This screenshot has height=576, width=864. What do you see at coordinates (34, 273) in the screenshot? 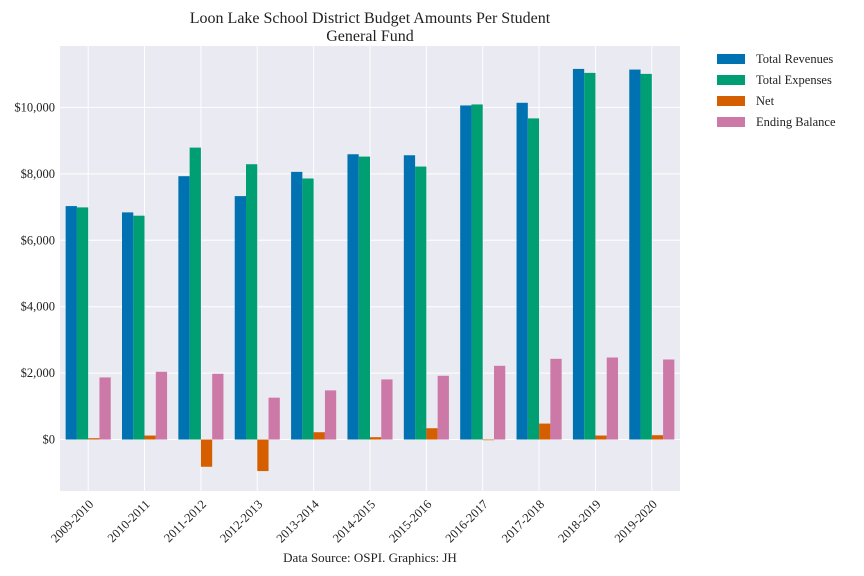
I see `y-axis: $0 $2,000 $4,000 $6,000 $8,000 $10,000` at bounding box center [34, 273].